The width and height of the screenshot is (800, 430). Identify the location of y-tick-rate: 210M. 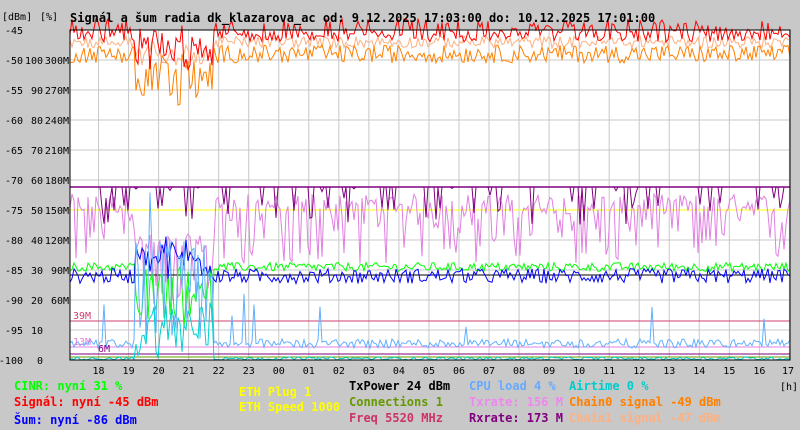
(57, 151).